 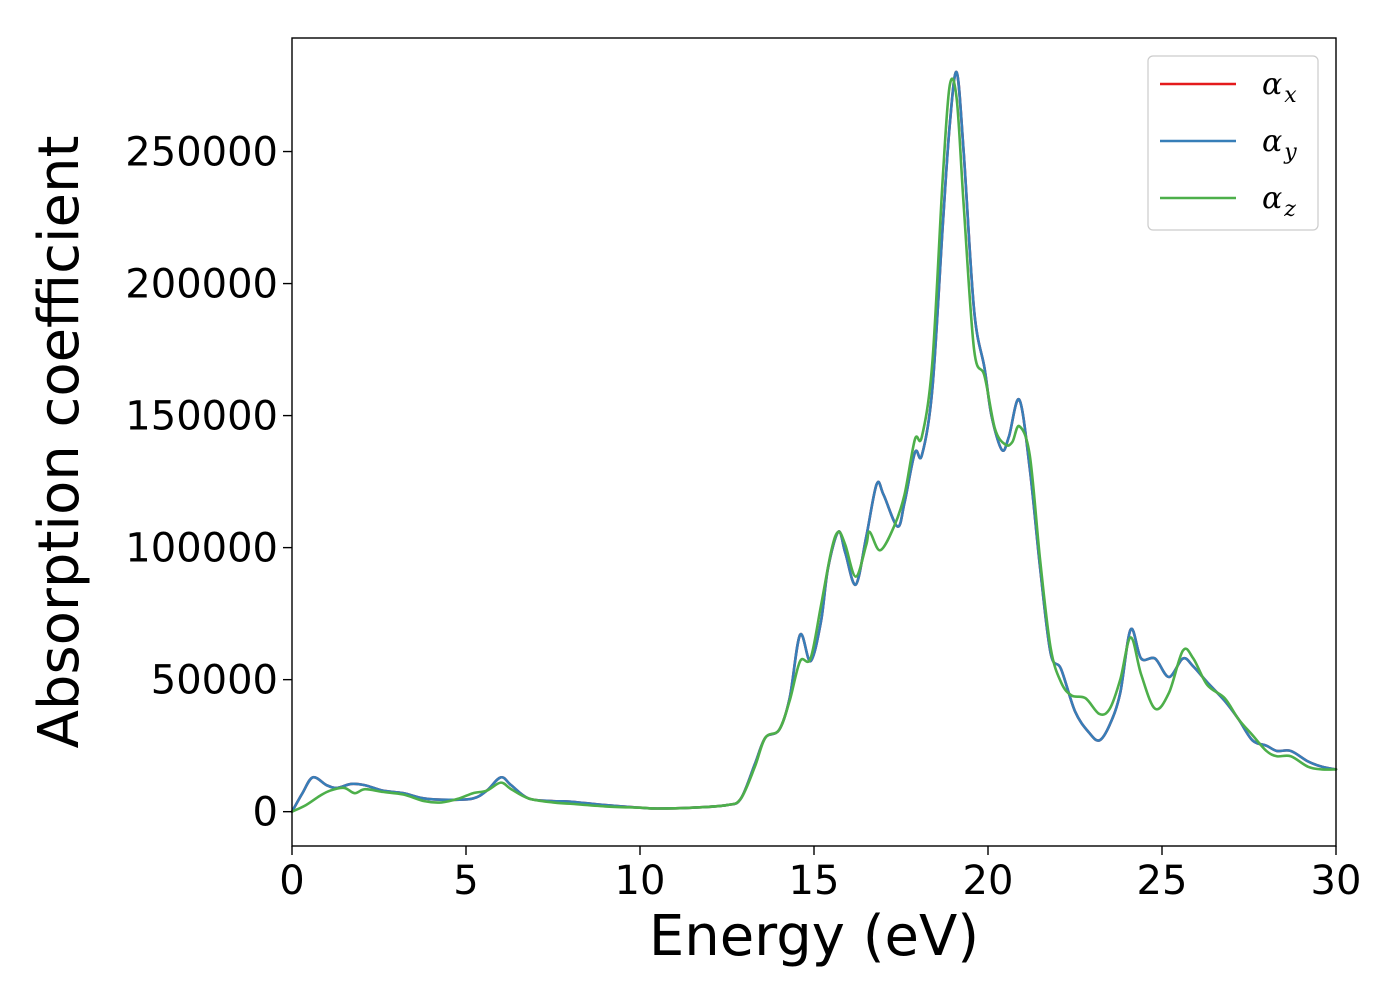 What do you see at coordinates (1290, 95) in the screenshot?
I see `legend-subscript: x` at bounding box center [1290, 95].